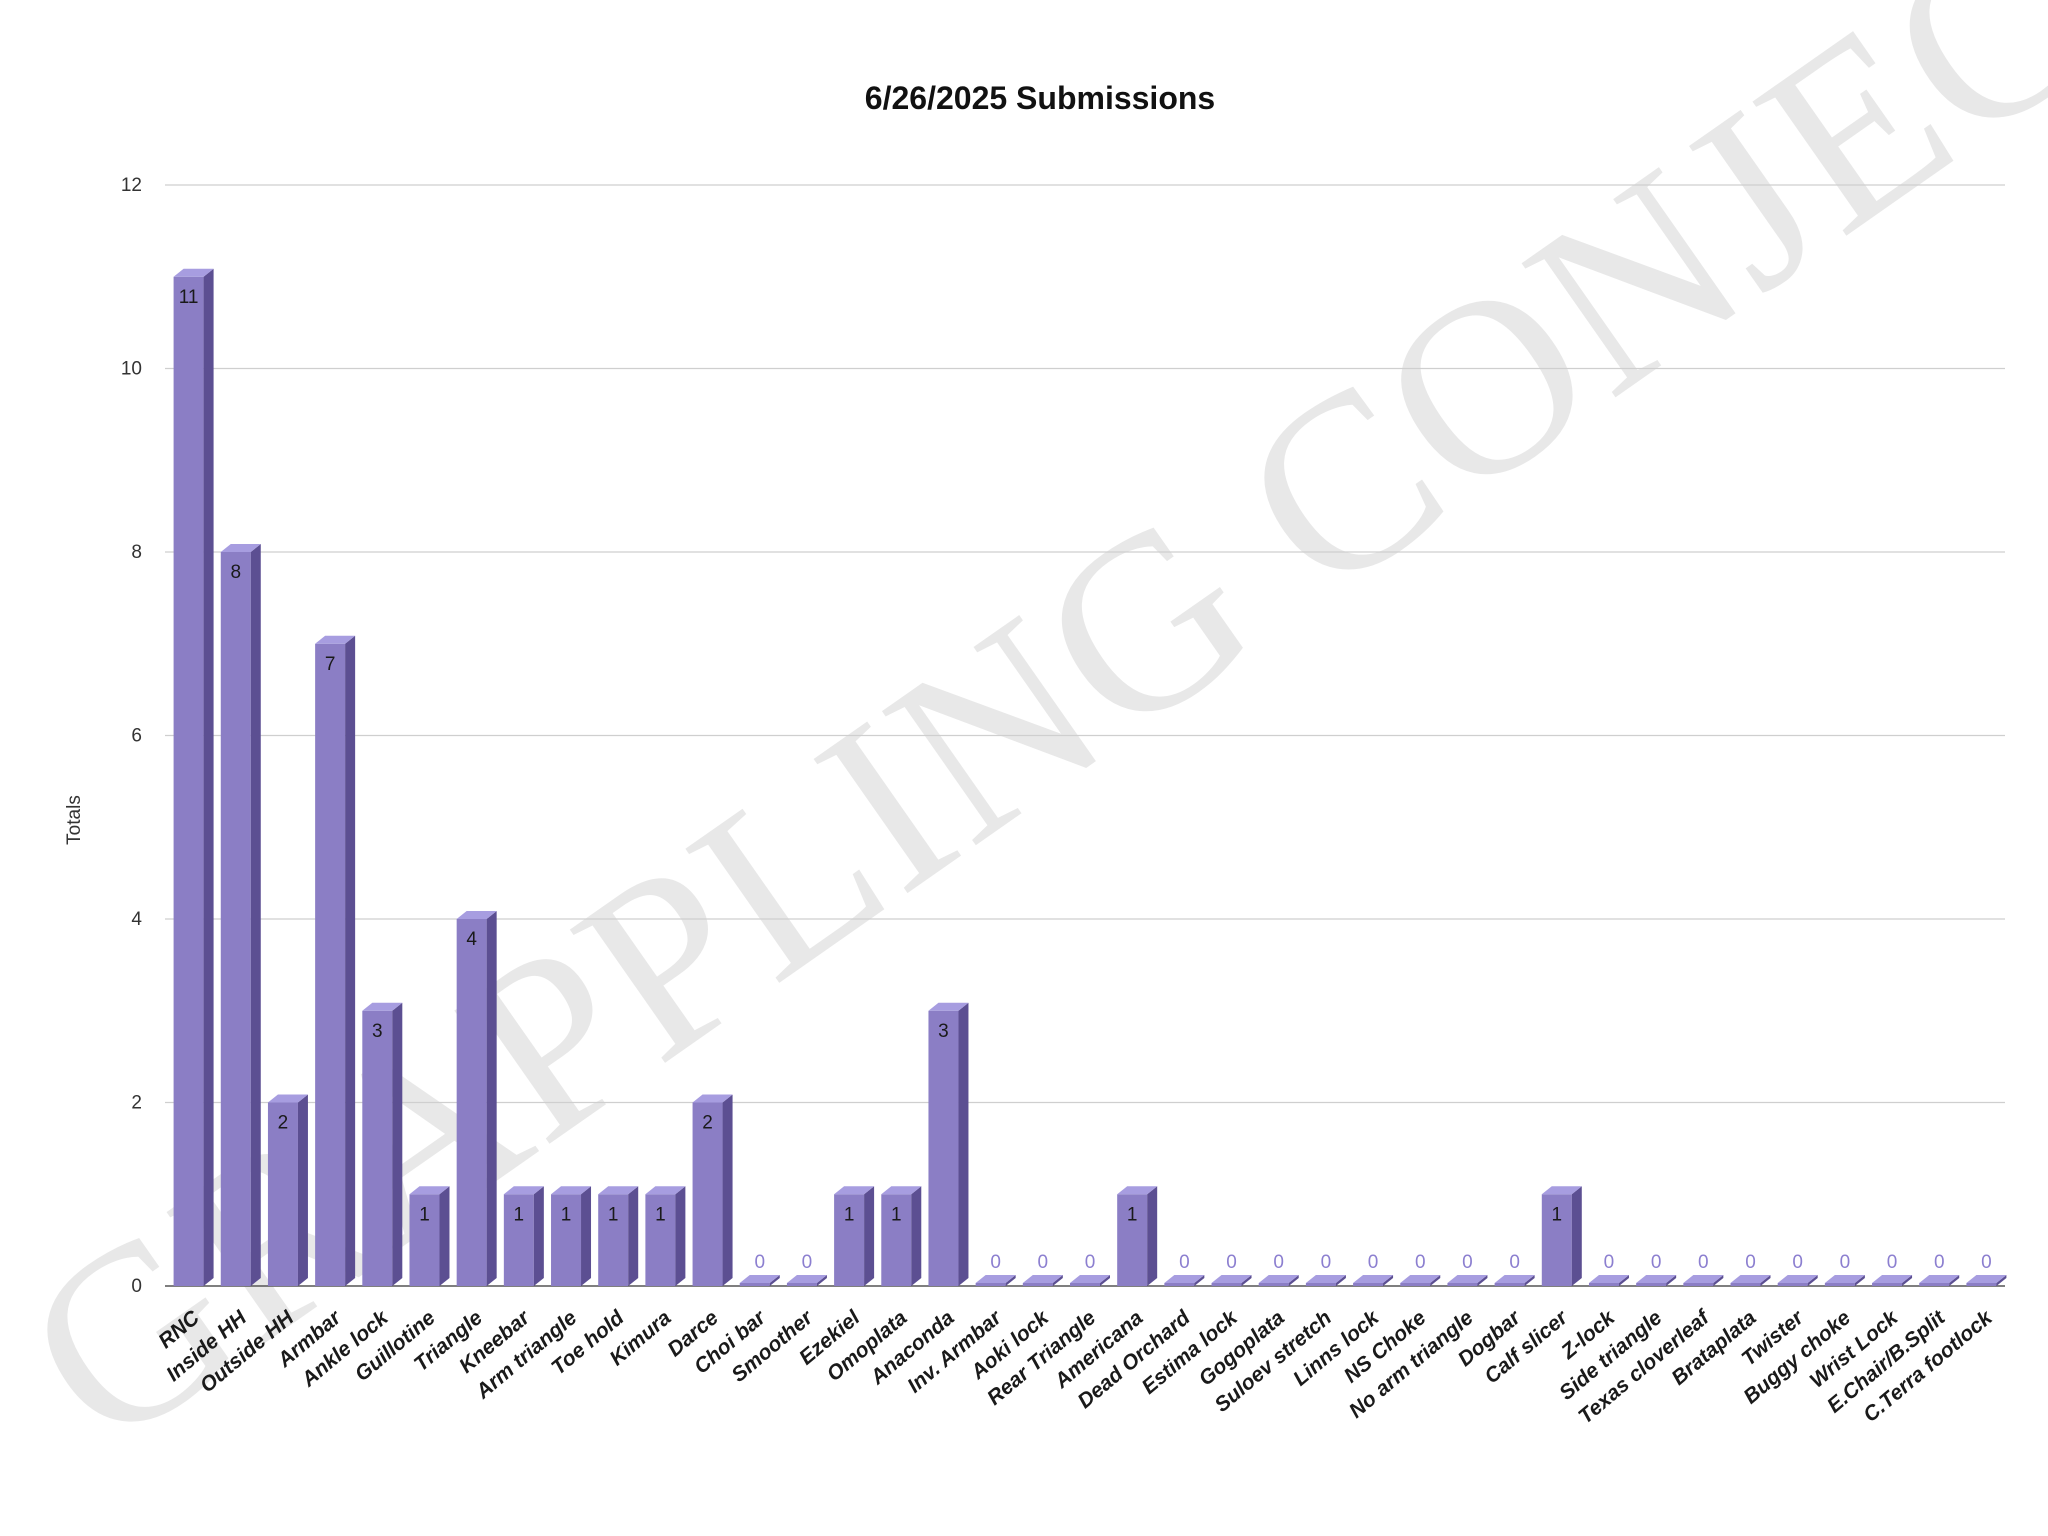 The height and width of the screenshot is (1536, 2048). What do you see at coordinates (136, 919) in the screenshot?
I see `y-tick-label: 4` at bounding box center [136, 919].